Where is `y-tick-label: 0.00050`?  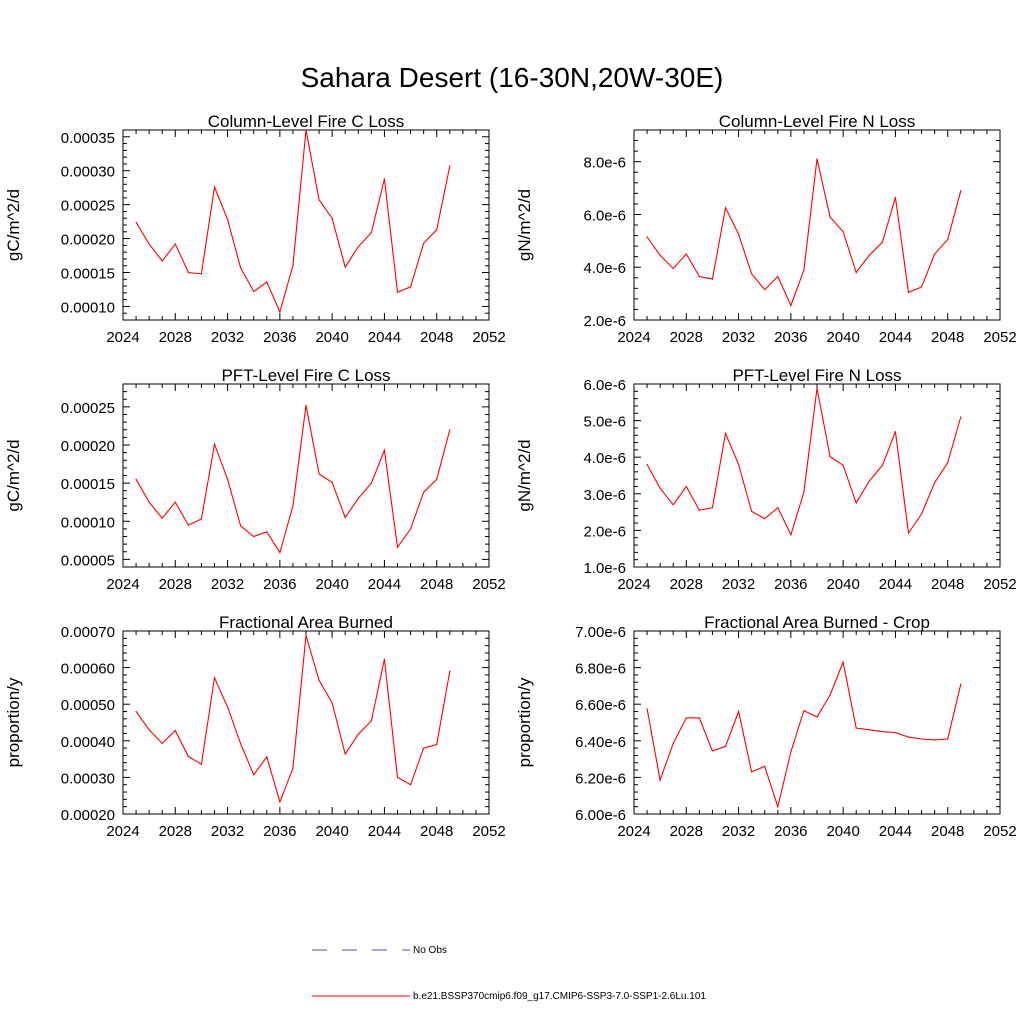 y-tick-label: 0.00050 is located at coordinates (88, 705).